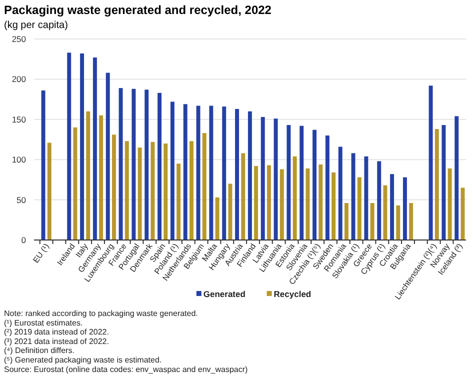  I want to click on chart-title: Packaging waste generated and recycled, 2022, so click(138, 10).